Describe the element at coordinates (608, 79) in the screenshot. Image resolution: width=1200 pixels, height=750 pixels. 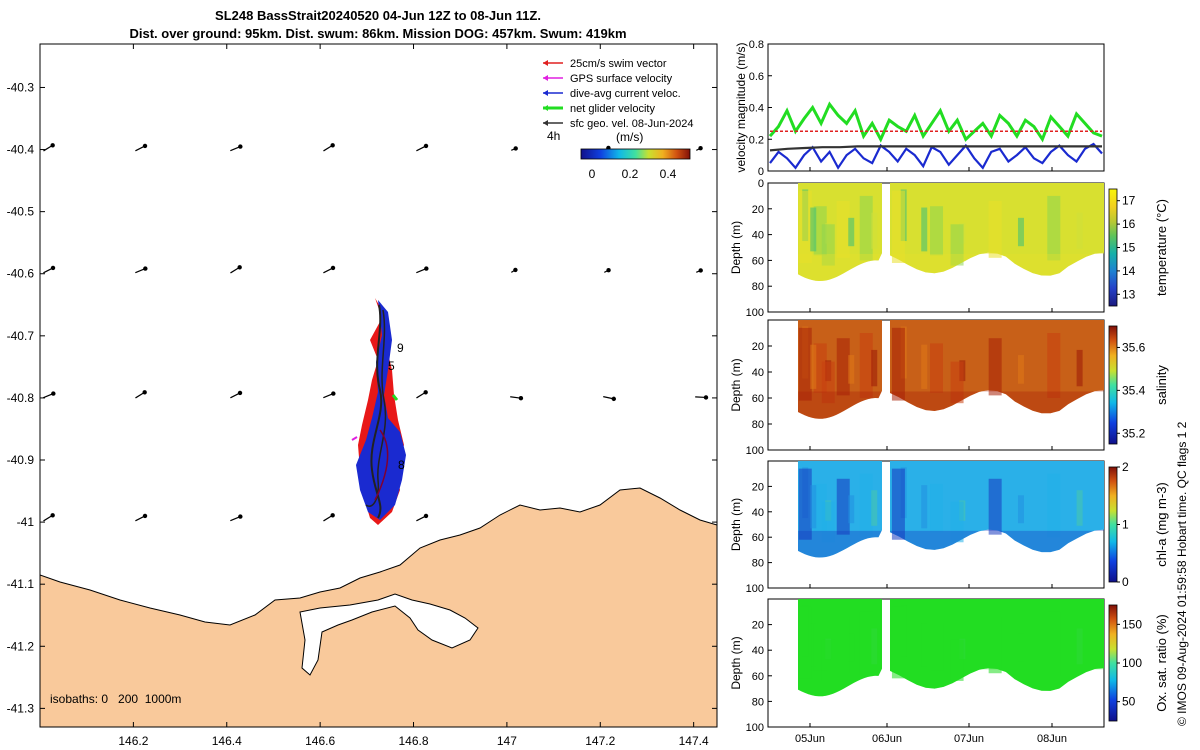
I see `legend-item: GPS surface velocity` at that location.